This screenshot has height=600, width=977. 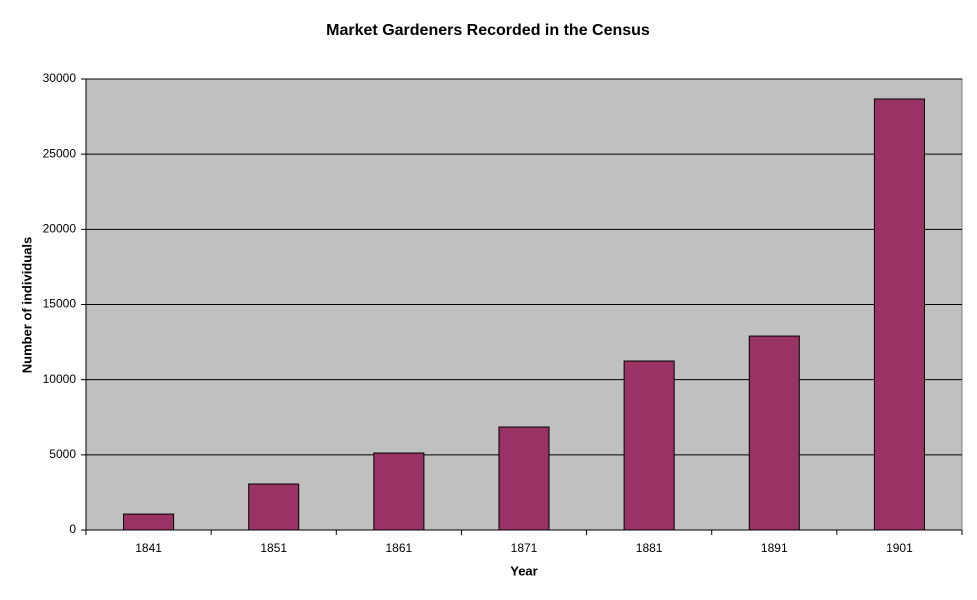 What do you see at coordinates (72, 529) in the screenshot?
I see `y-tick-label: 0` at bounding box center [72, 529].